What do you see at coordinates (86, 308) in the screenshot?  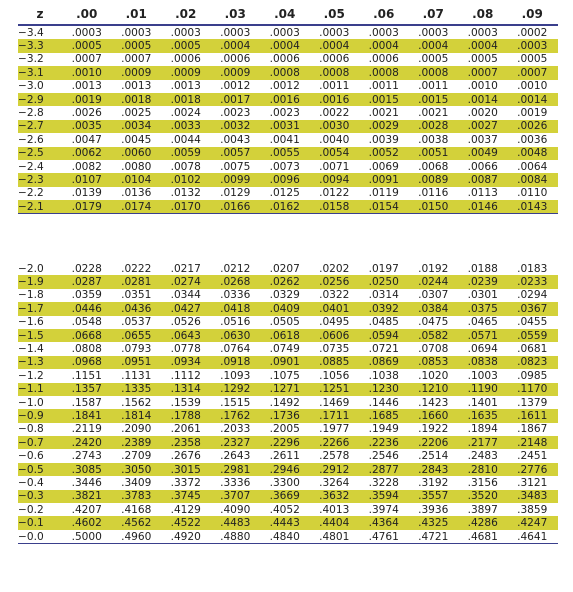 I see `probability-cell: .0446` at bounding box center [86, 308].